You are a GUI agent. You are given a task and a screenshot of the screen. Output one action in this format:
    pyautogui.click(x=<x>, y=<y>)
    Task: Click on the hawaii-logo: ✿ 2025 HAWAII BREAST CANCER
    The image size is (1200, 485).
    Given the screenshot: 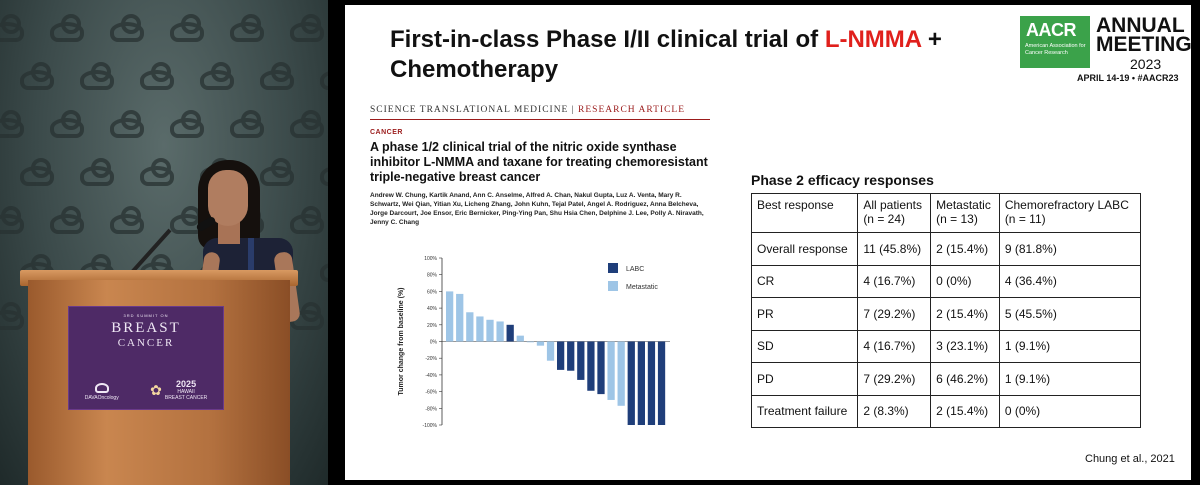 What is the action you would take?
    pyautogui.click(x=179, y=391)
    